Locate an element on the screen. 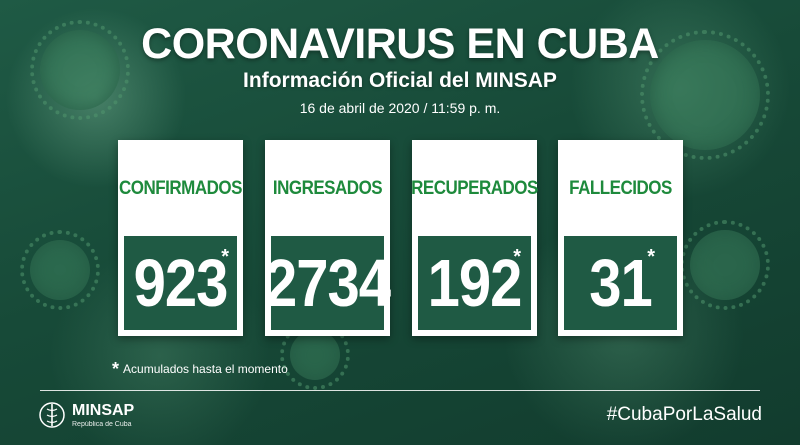 This screenshot has height=445, width=800. card-value-box: 923 * is located at coordinates (180, 283).